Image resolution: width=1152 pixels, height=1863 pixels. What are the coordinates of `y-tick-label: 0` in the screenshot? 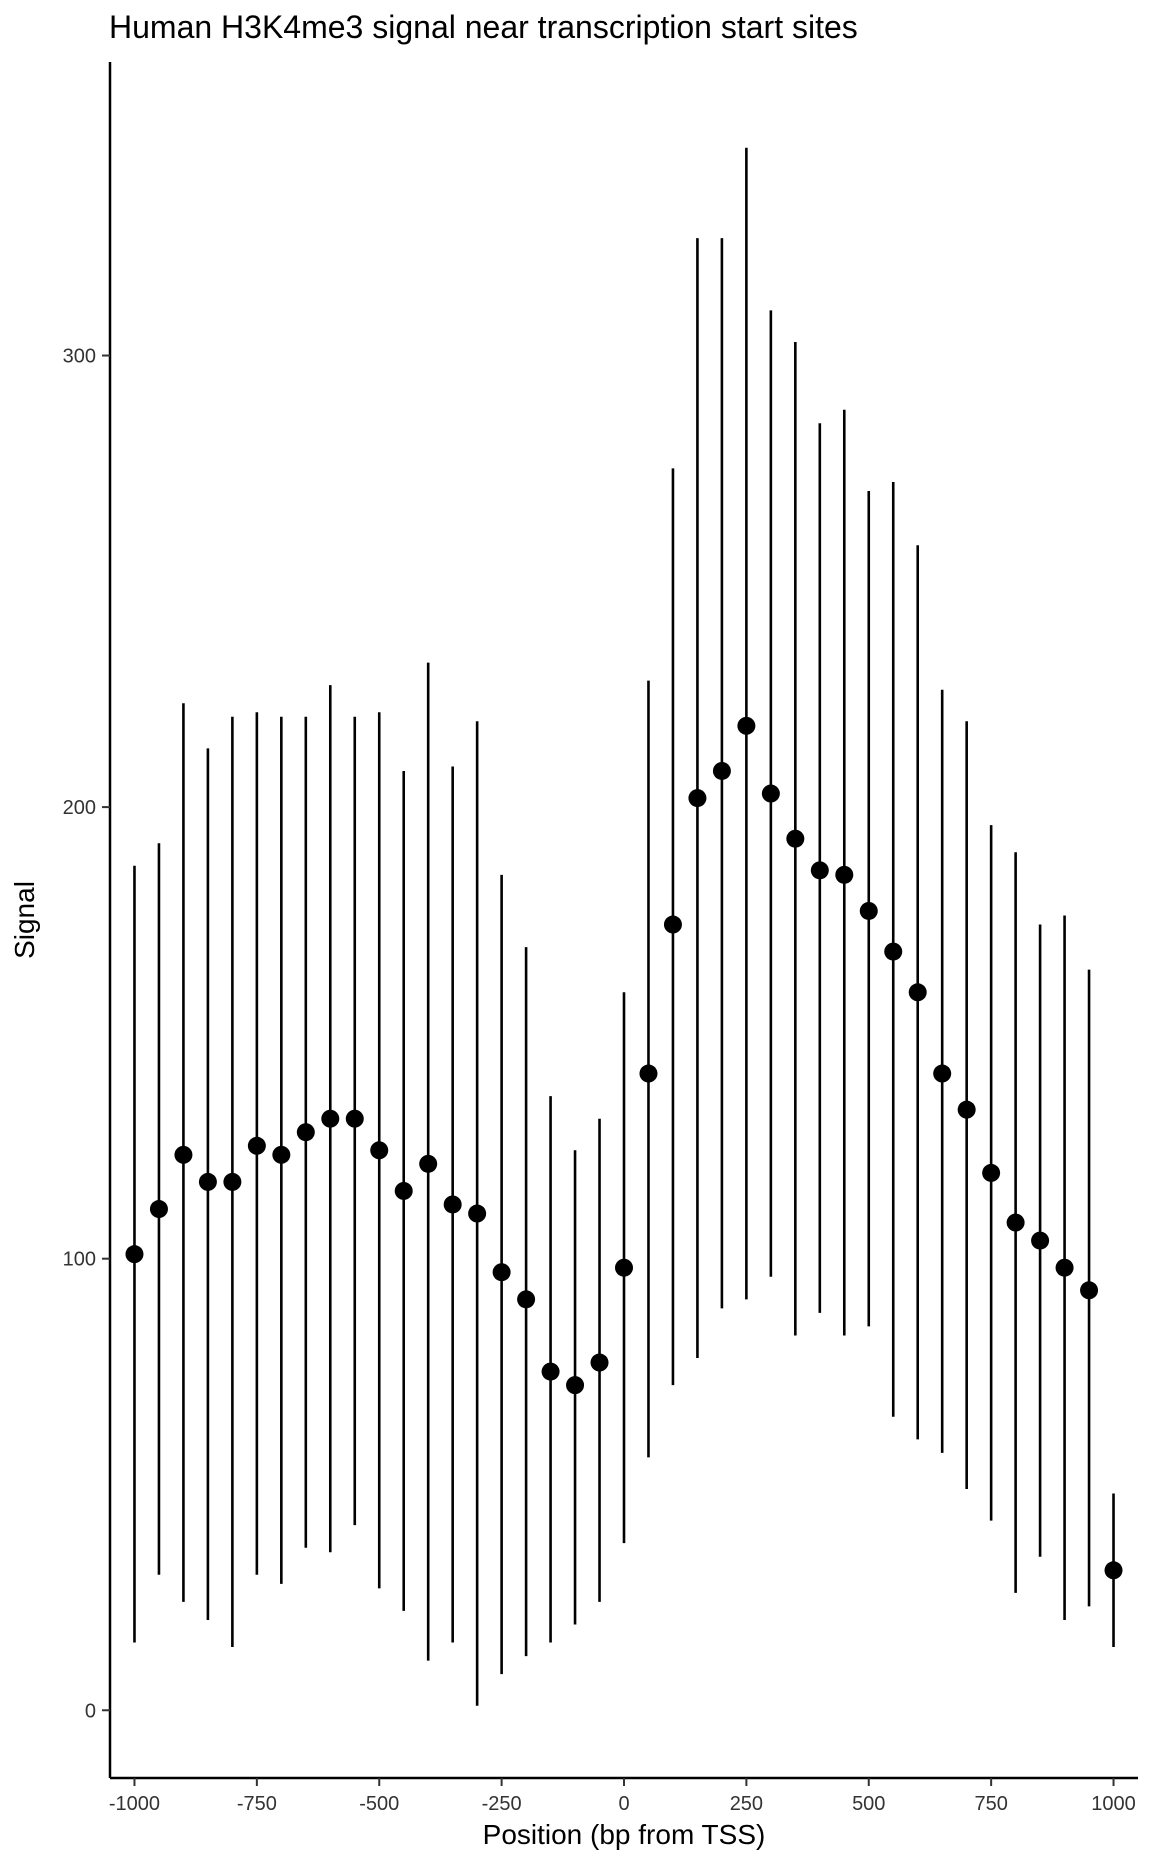 It's located at (90, 1711).